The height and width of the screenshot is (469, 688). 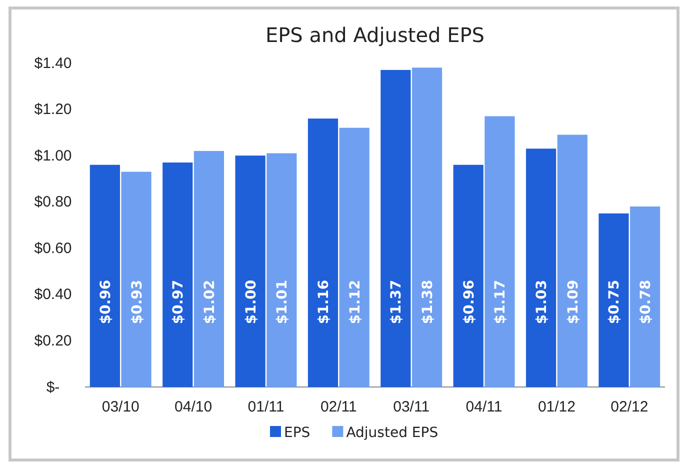 I want to click on data-label: $0.75, so click(x=614, y=302).